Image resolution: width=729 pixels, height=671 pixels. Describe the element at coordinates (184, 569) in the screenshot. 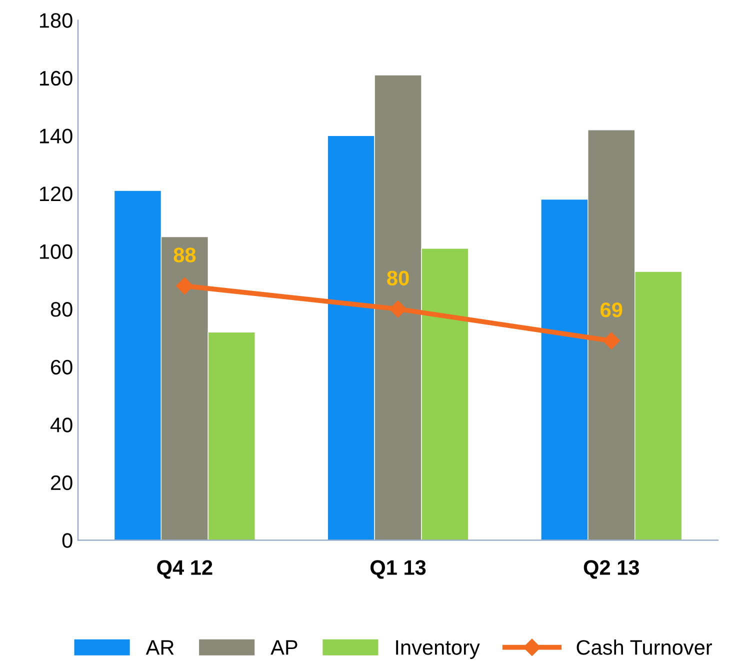

I see `x-tick-label: Q4 12` at that location.